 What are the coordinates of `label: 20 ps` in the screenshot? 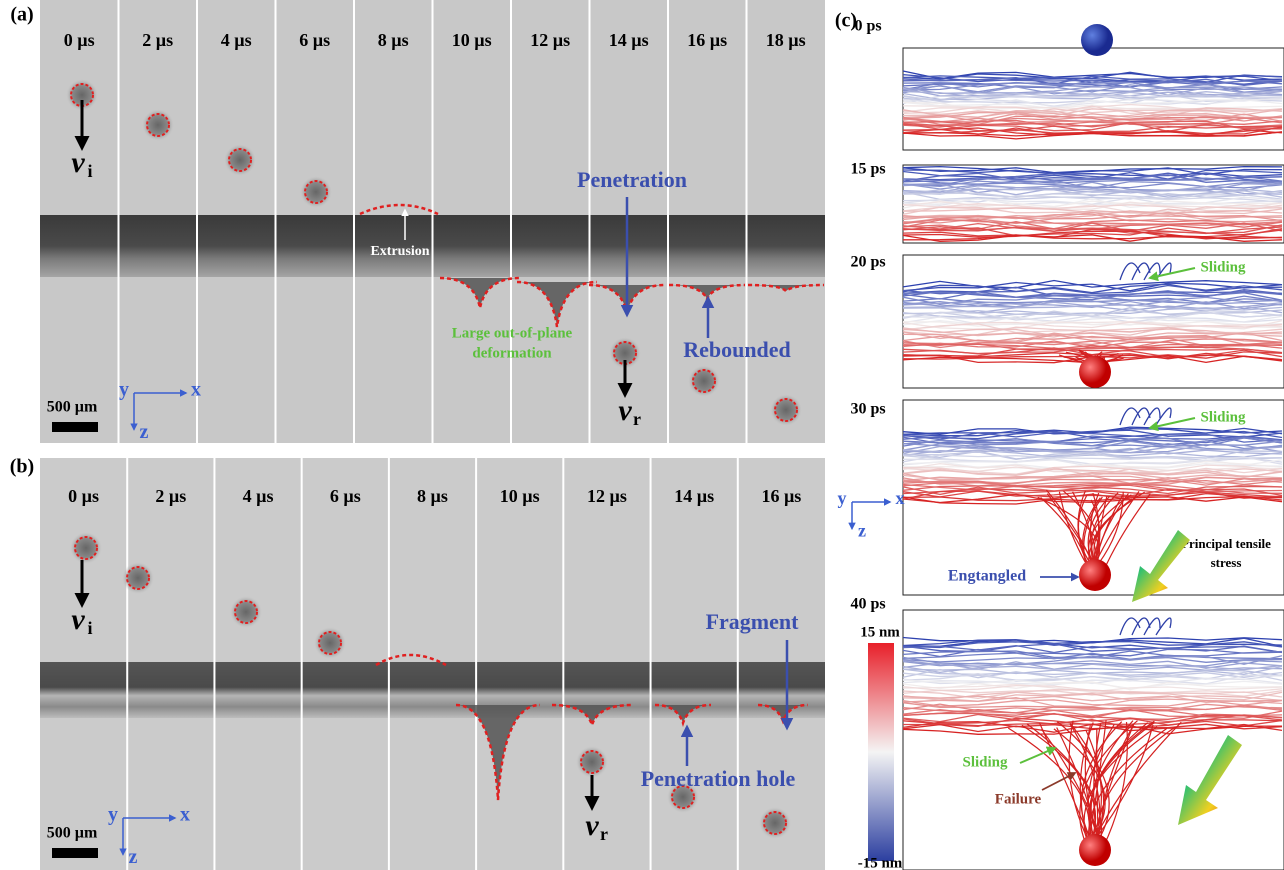 It's located at (867, 262).